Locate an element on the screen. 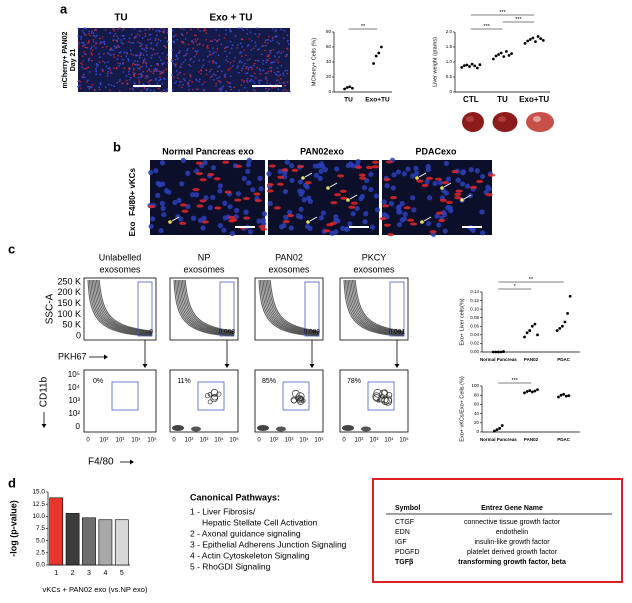 The width and height of the screenshot is (632, 603). axis-label: F4/80 is located at coordinates (101, 462).